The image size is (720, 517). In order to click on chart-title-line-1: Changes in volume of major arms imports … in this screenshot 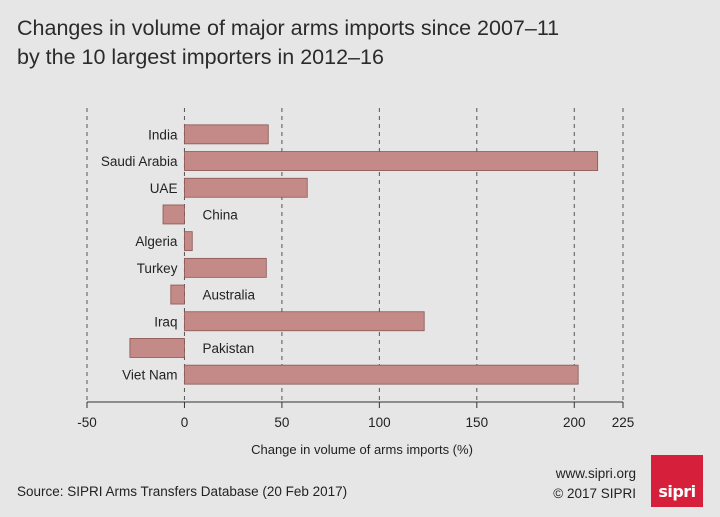, I will do `click(288, 28)`.